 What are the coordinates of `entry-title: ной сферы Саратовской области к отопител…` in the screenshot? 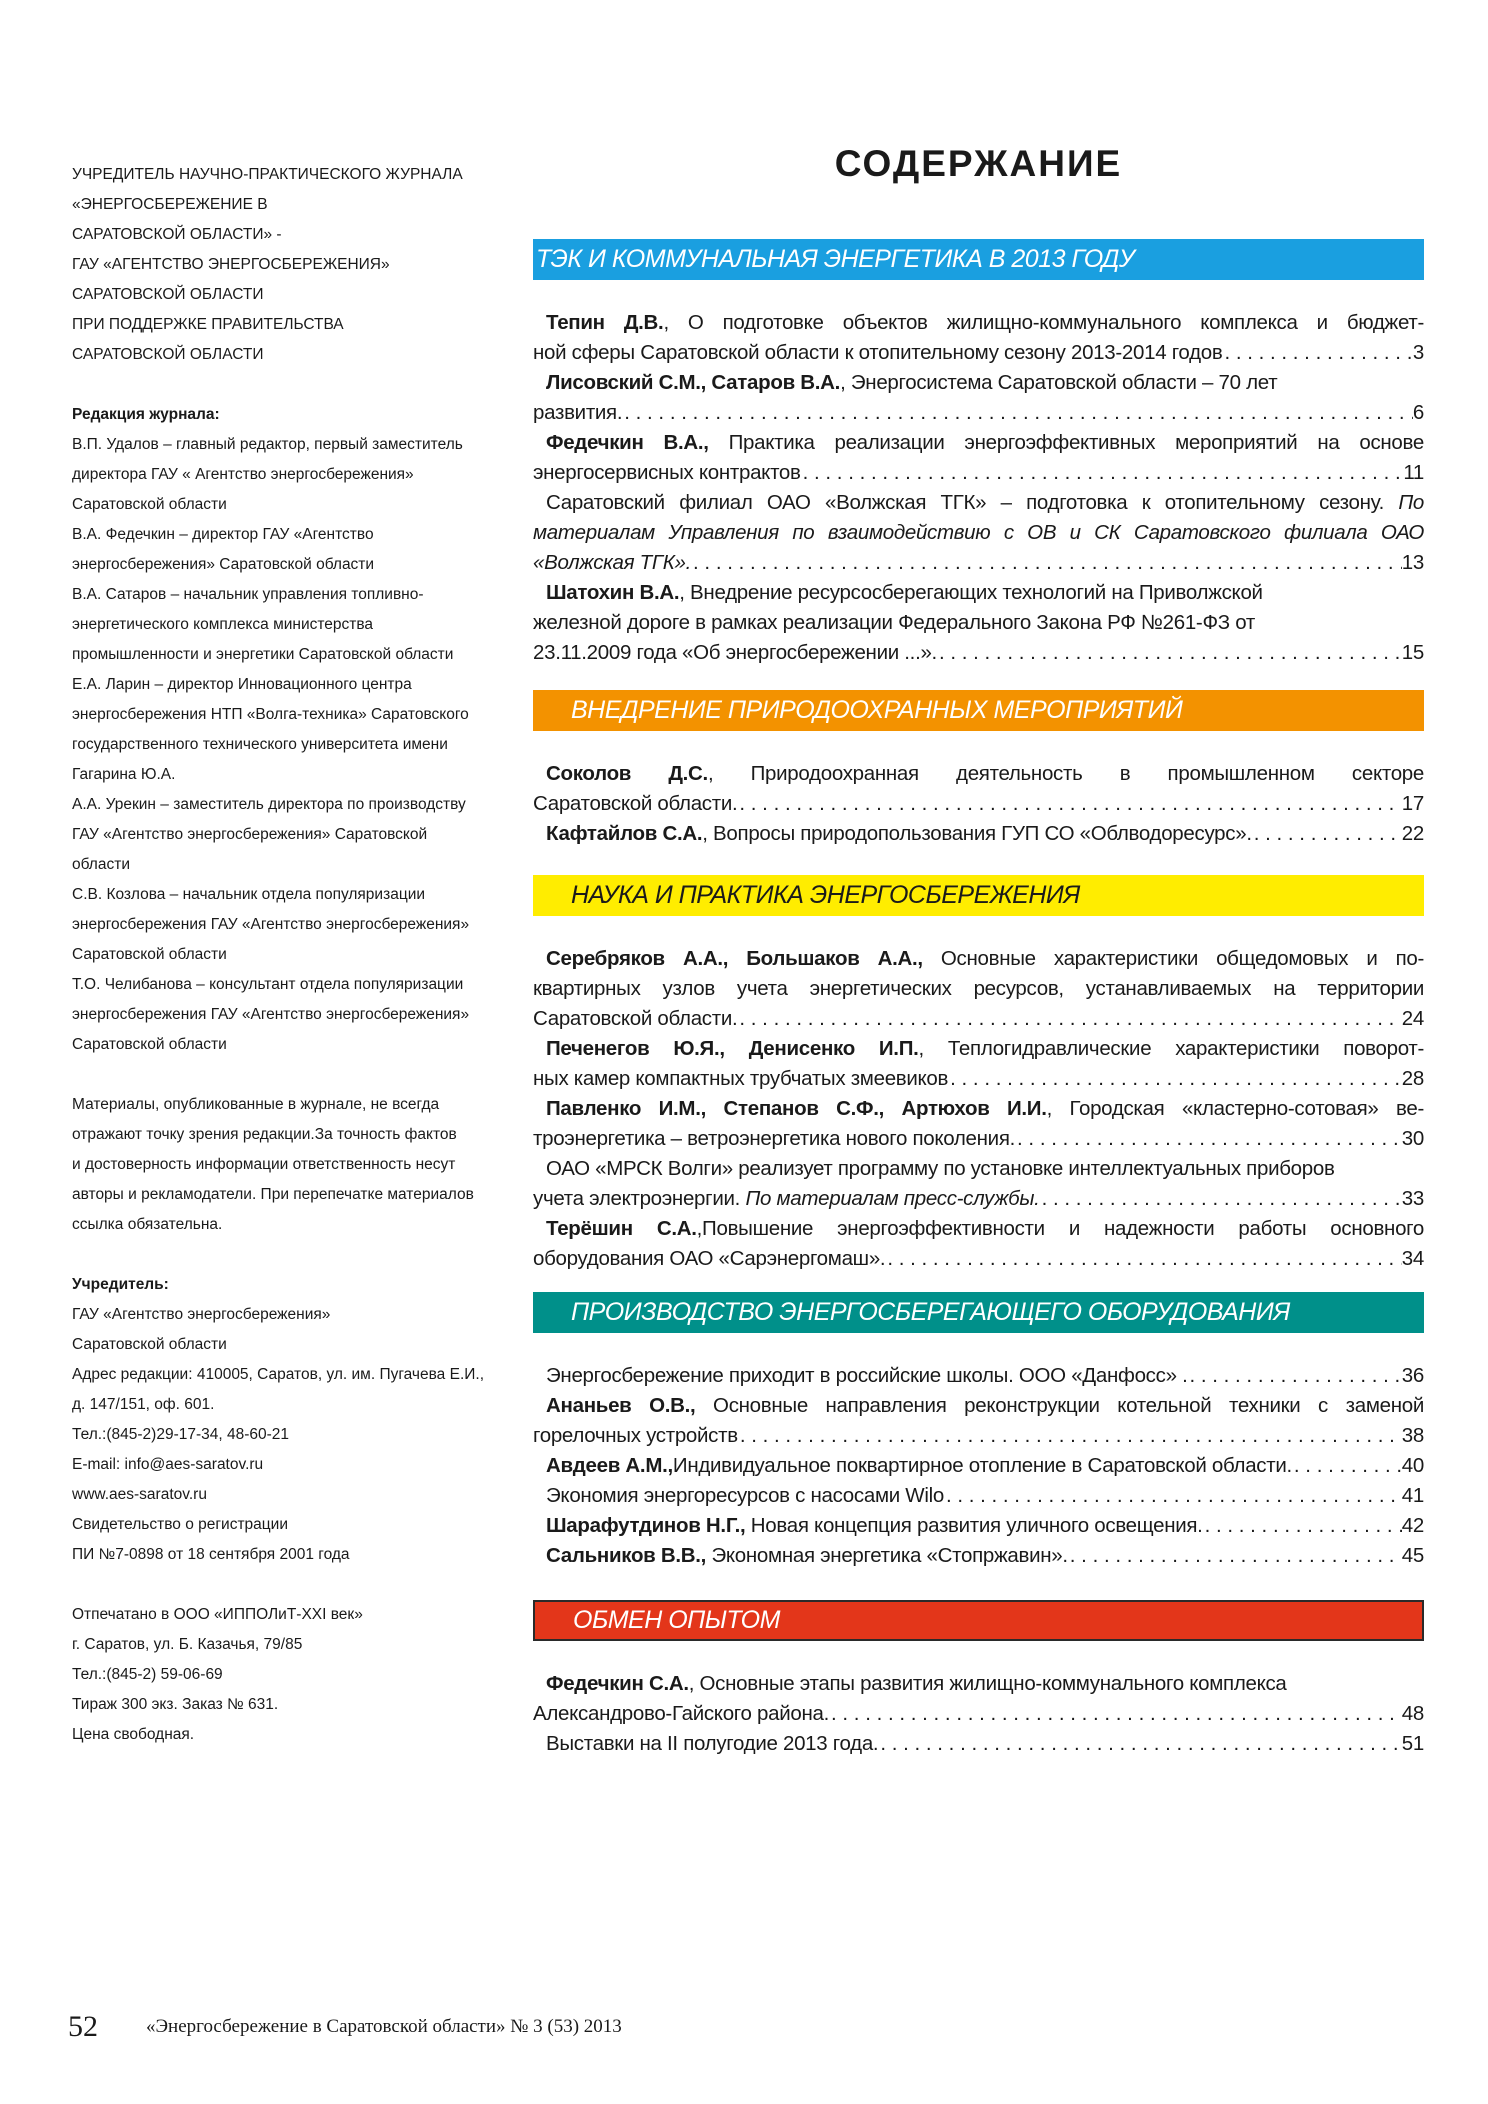 It's located at (878, 352).